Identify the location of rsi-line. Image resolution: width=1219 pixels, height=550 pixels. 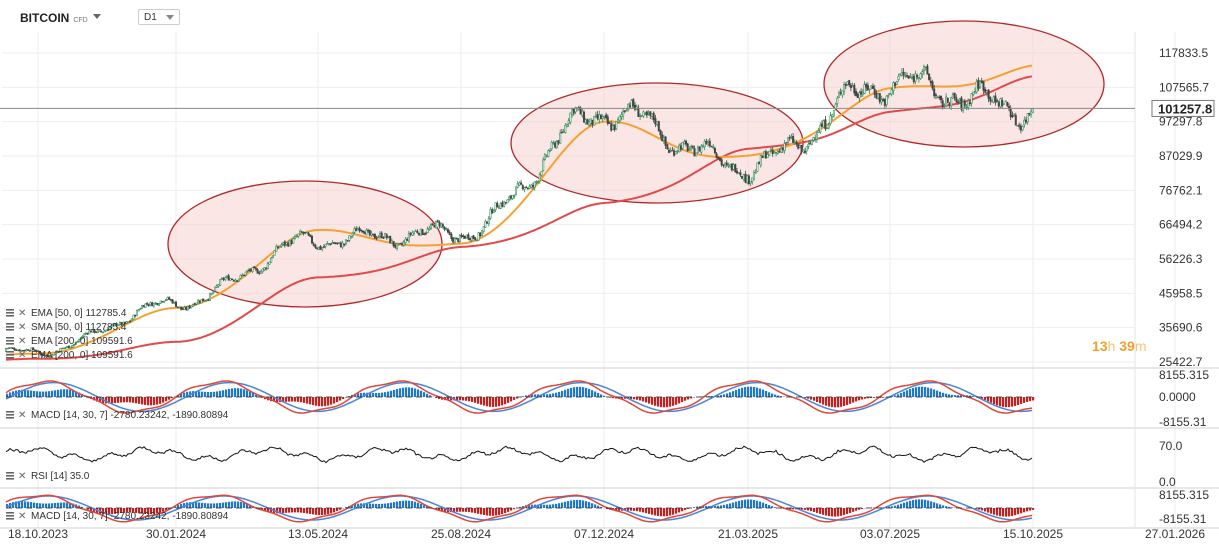
(519, 454).